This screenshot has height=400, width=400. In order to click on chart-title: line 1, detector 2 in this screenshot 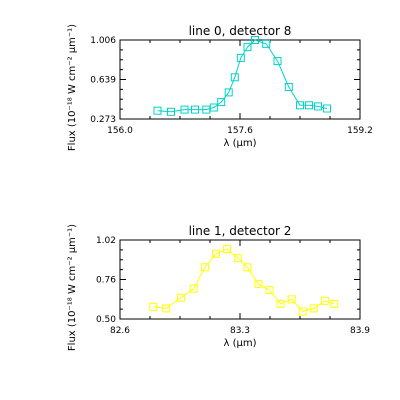, I will do `click(240, 231)`.